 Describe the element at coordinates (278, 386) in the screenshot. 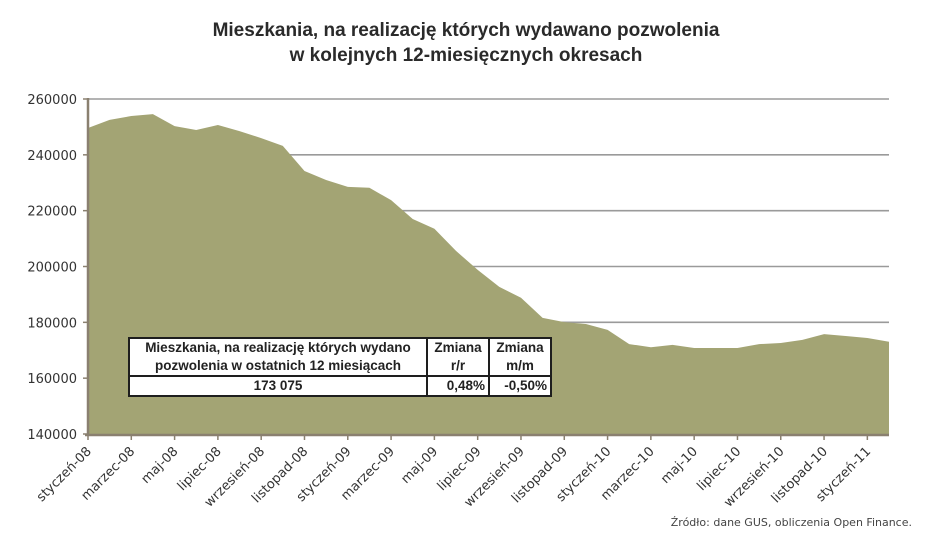

I see `value-cell: 173 075` at that location.